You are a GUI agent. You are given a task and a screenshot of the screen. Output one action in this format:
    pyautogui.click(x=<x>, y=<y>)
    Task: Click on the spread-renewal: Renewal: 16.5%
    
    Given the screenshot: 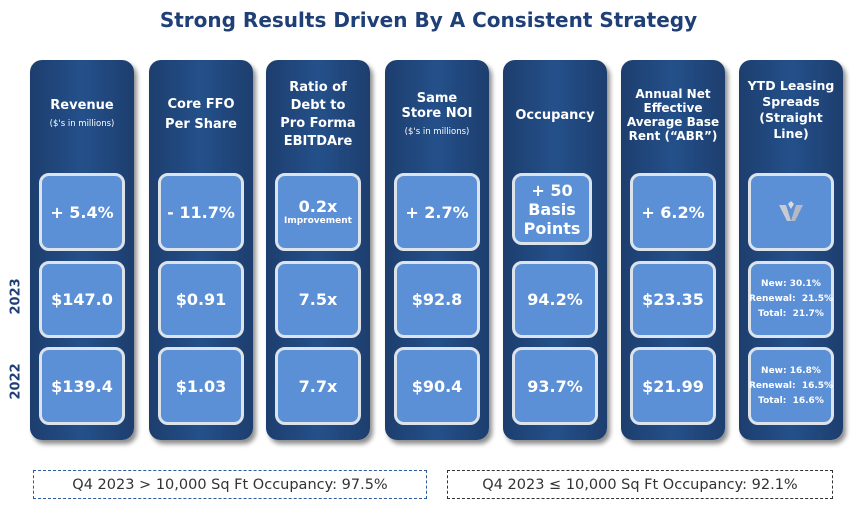 What is the action you would take?
    pyautogui.click(x=791, y=385)
    